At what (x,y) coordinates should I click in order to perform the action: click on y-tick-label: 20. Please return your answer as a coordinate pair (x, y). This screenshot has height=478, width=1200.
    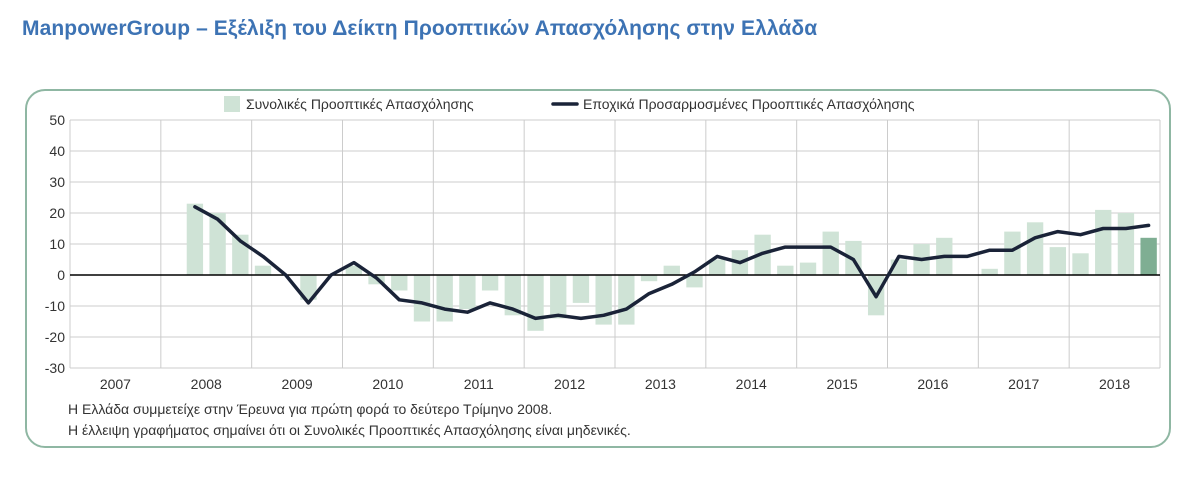
    Looking at the image, I should click on (57, 213).